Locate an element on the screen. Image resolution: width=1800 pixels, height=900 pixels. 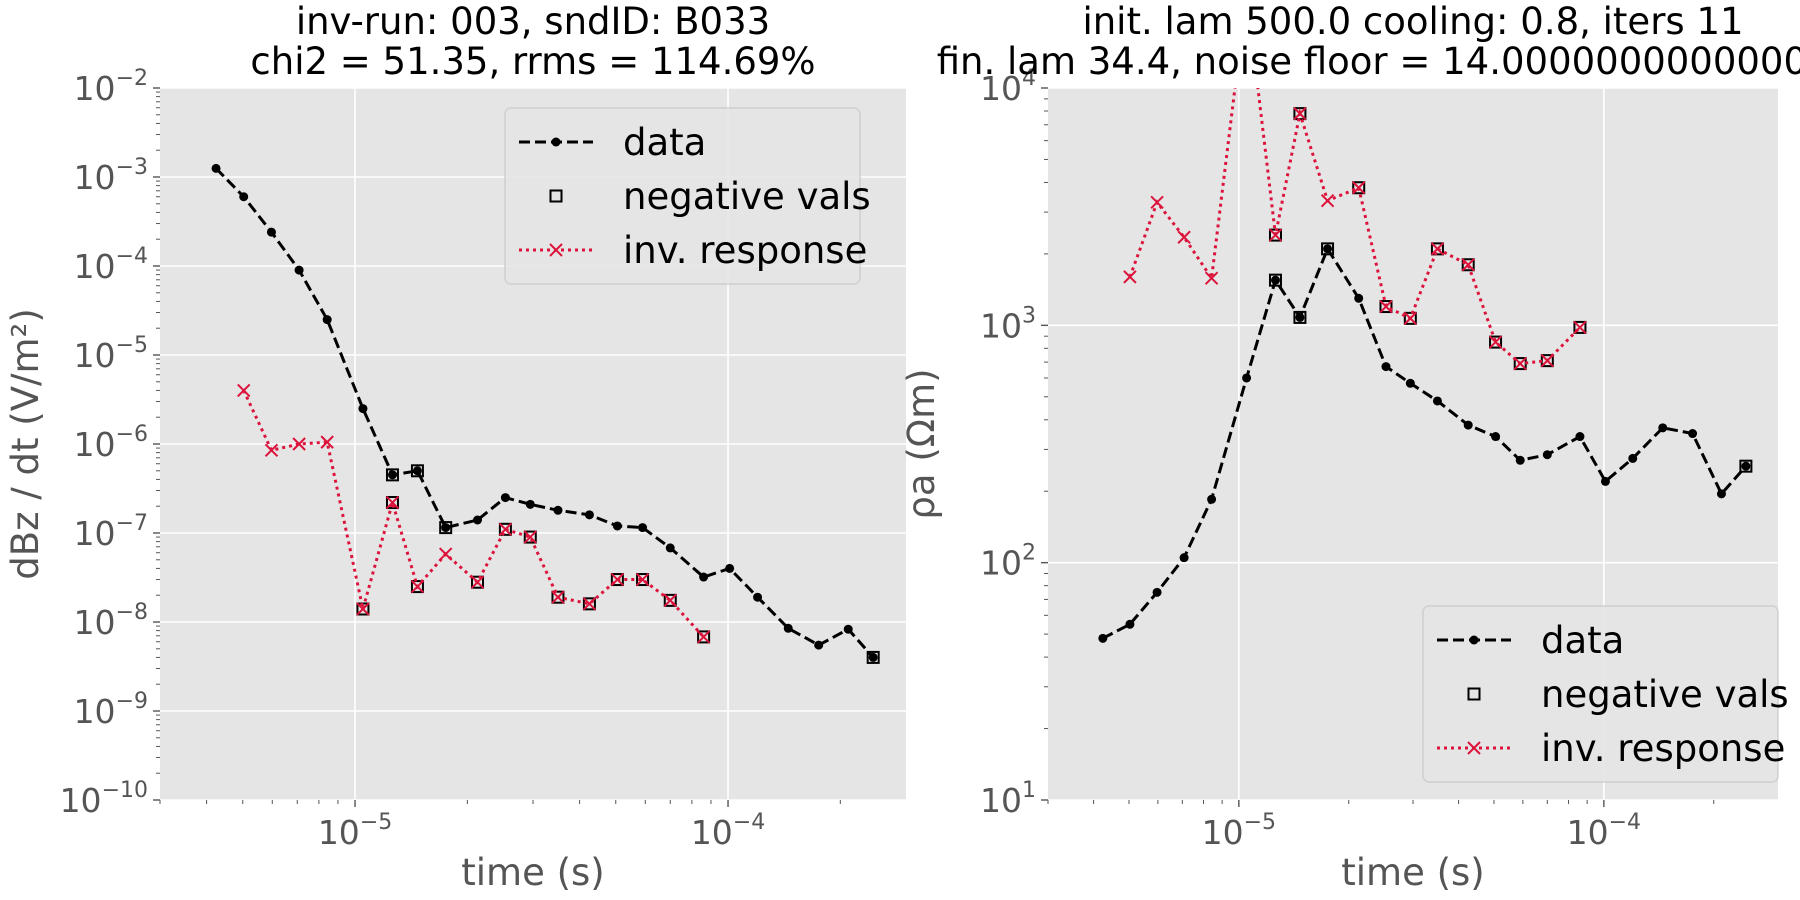
y-axis-label: dBz / dt (V/m²) is located at coordinates (25, 444).